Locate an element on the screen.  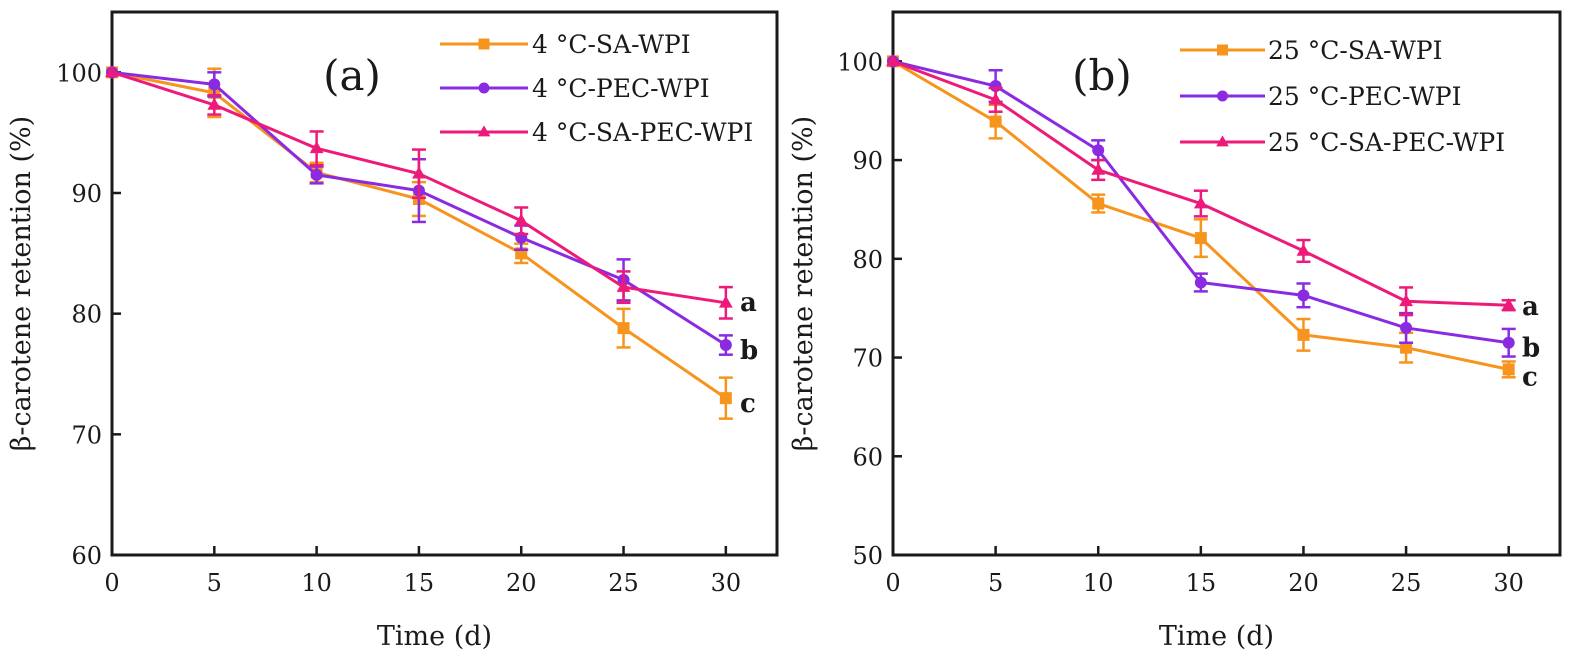
legend-label: 4 °C-PEC-WPI is located at coordinates (621, 88).